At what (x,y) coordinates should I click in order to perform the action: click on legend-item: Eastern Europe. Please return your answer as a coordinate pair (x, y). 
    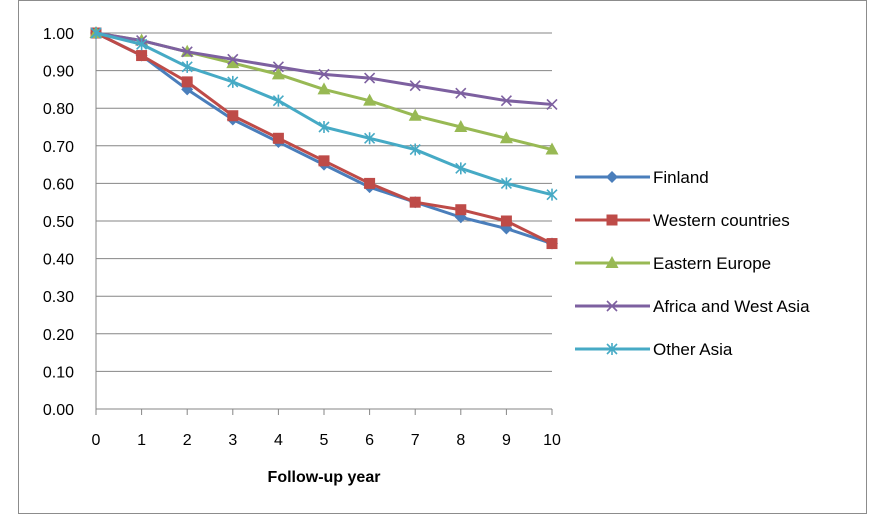
    Looking at the image, I should click on (673, 263).